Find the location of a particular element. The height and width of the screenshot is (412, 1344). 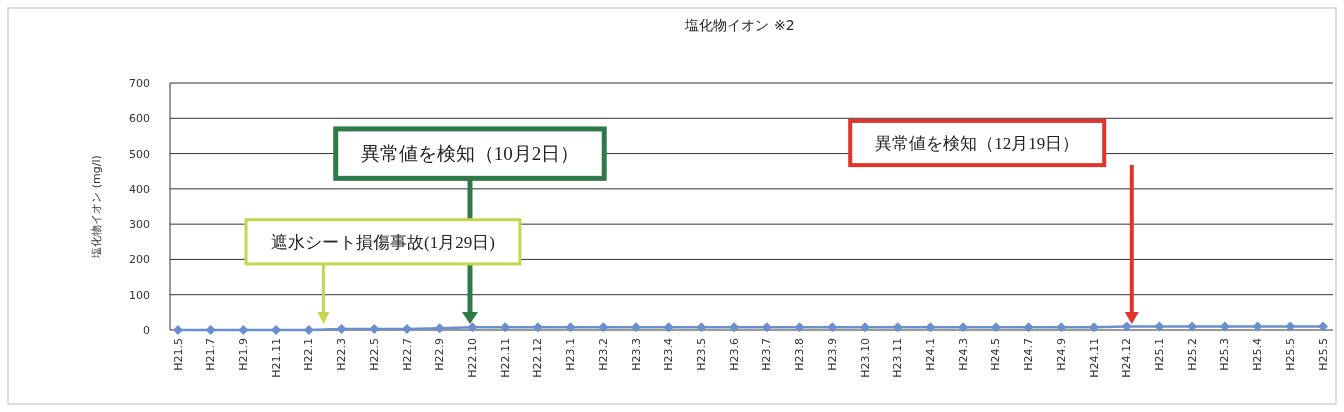

y-tick-label: 300 is located at coordinates (139, 225).